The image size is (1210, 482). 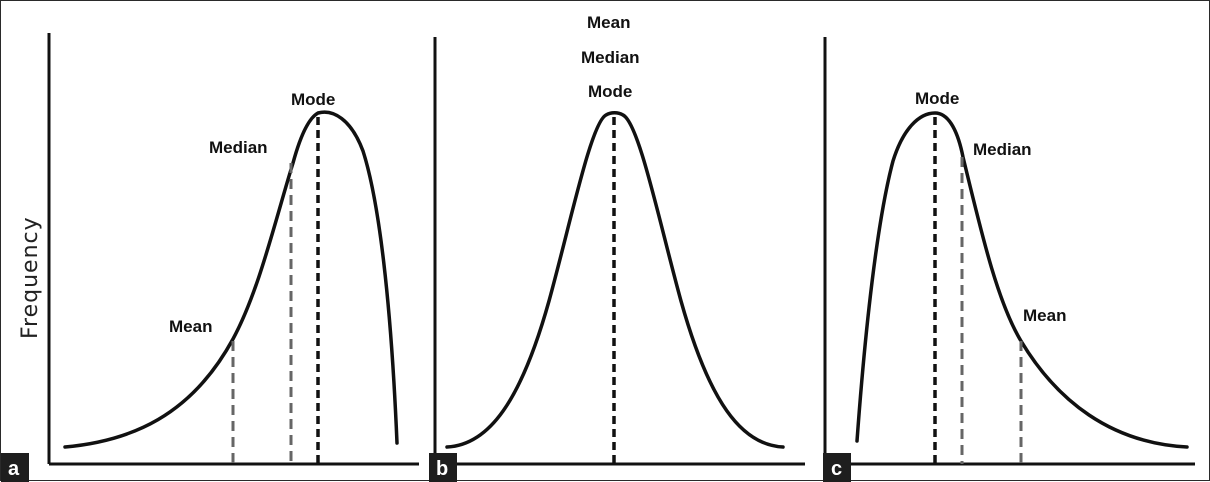 I want to click on panel-b-mode-label: Mode, so click(x=610, y=91).